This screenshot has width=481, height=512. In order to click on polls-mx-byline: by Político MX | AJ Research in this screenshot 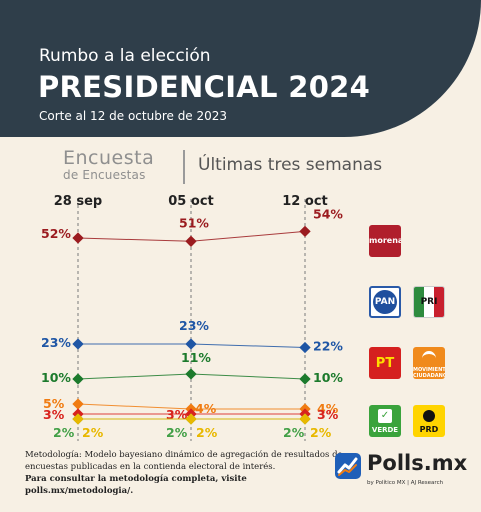, I will do `click(405, 483)`.